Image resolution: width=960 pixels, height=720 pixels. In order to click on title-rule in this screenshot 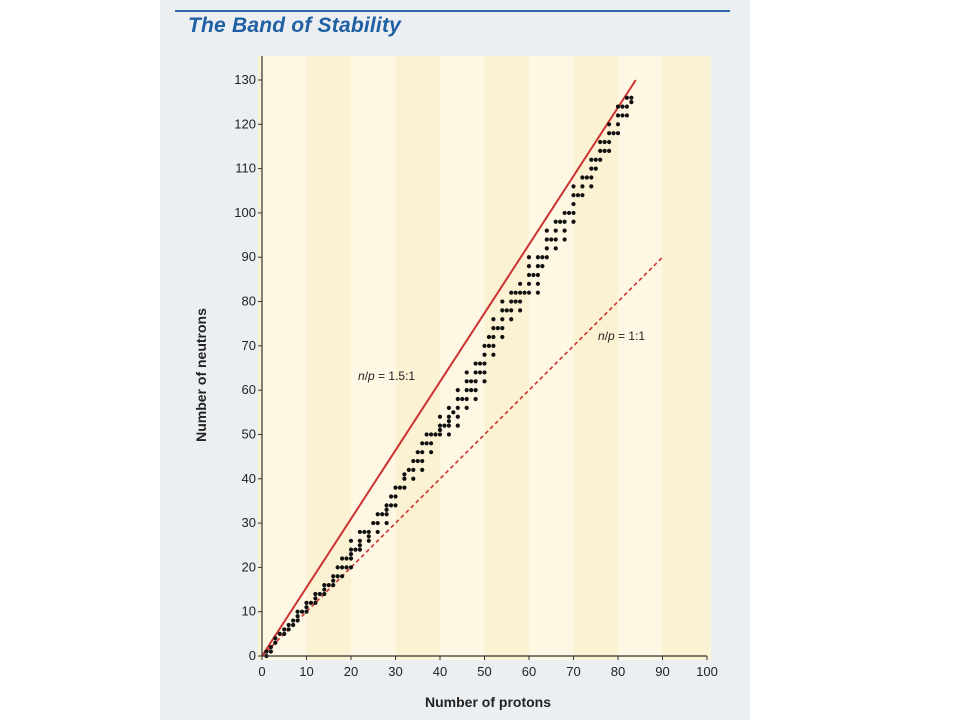, I will do `click(452, 11)`.